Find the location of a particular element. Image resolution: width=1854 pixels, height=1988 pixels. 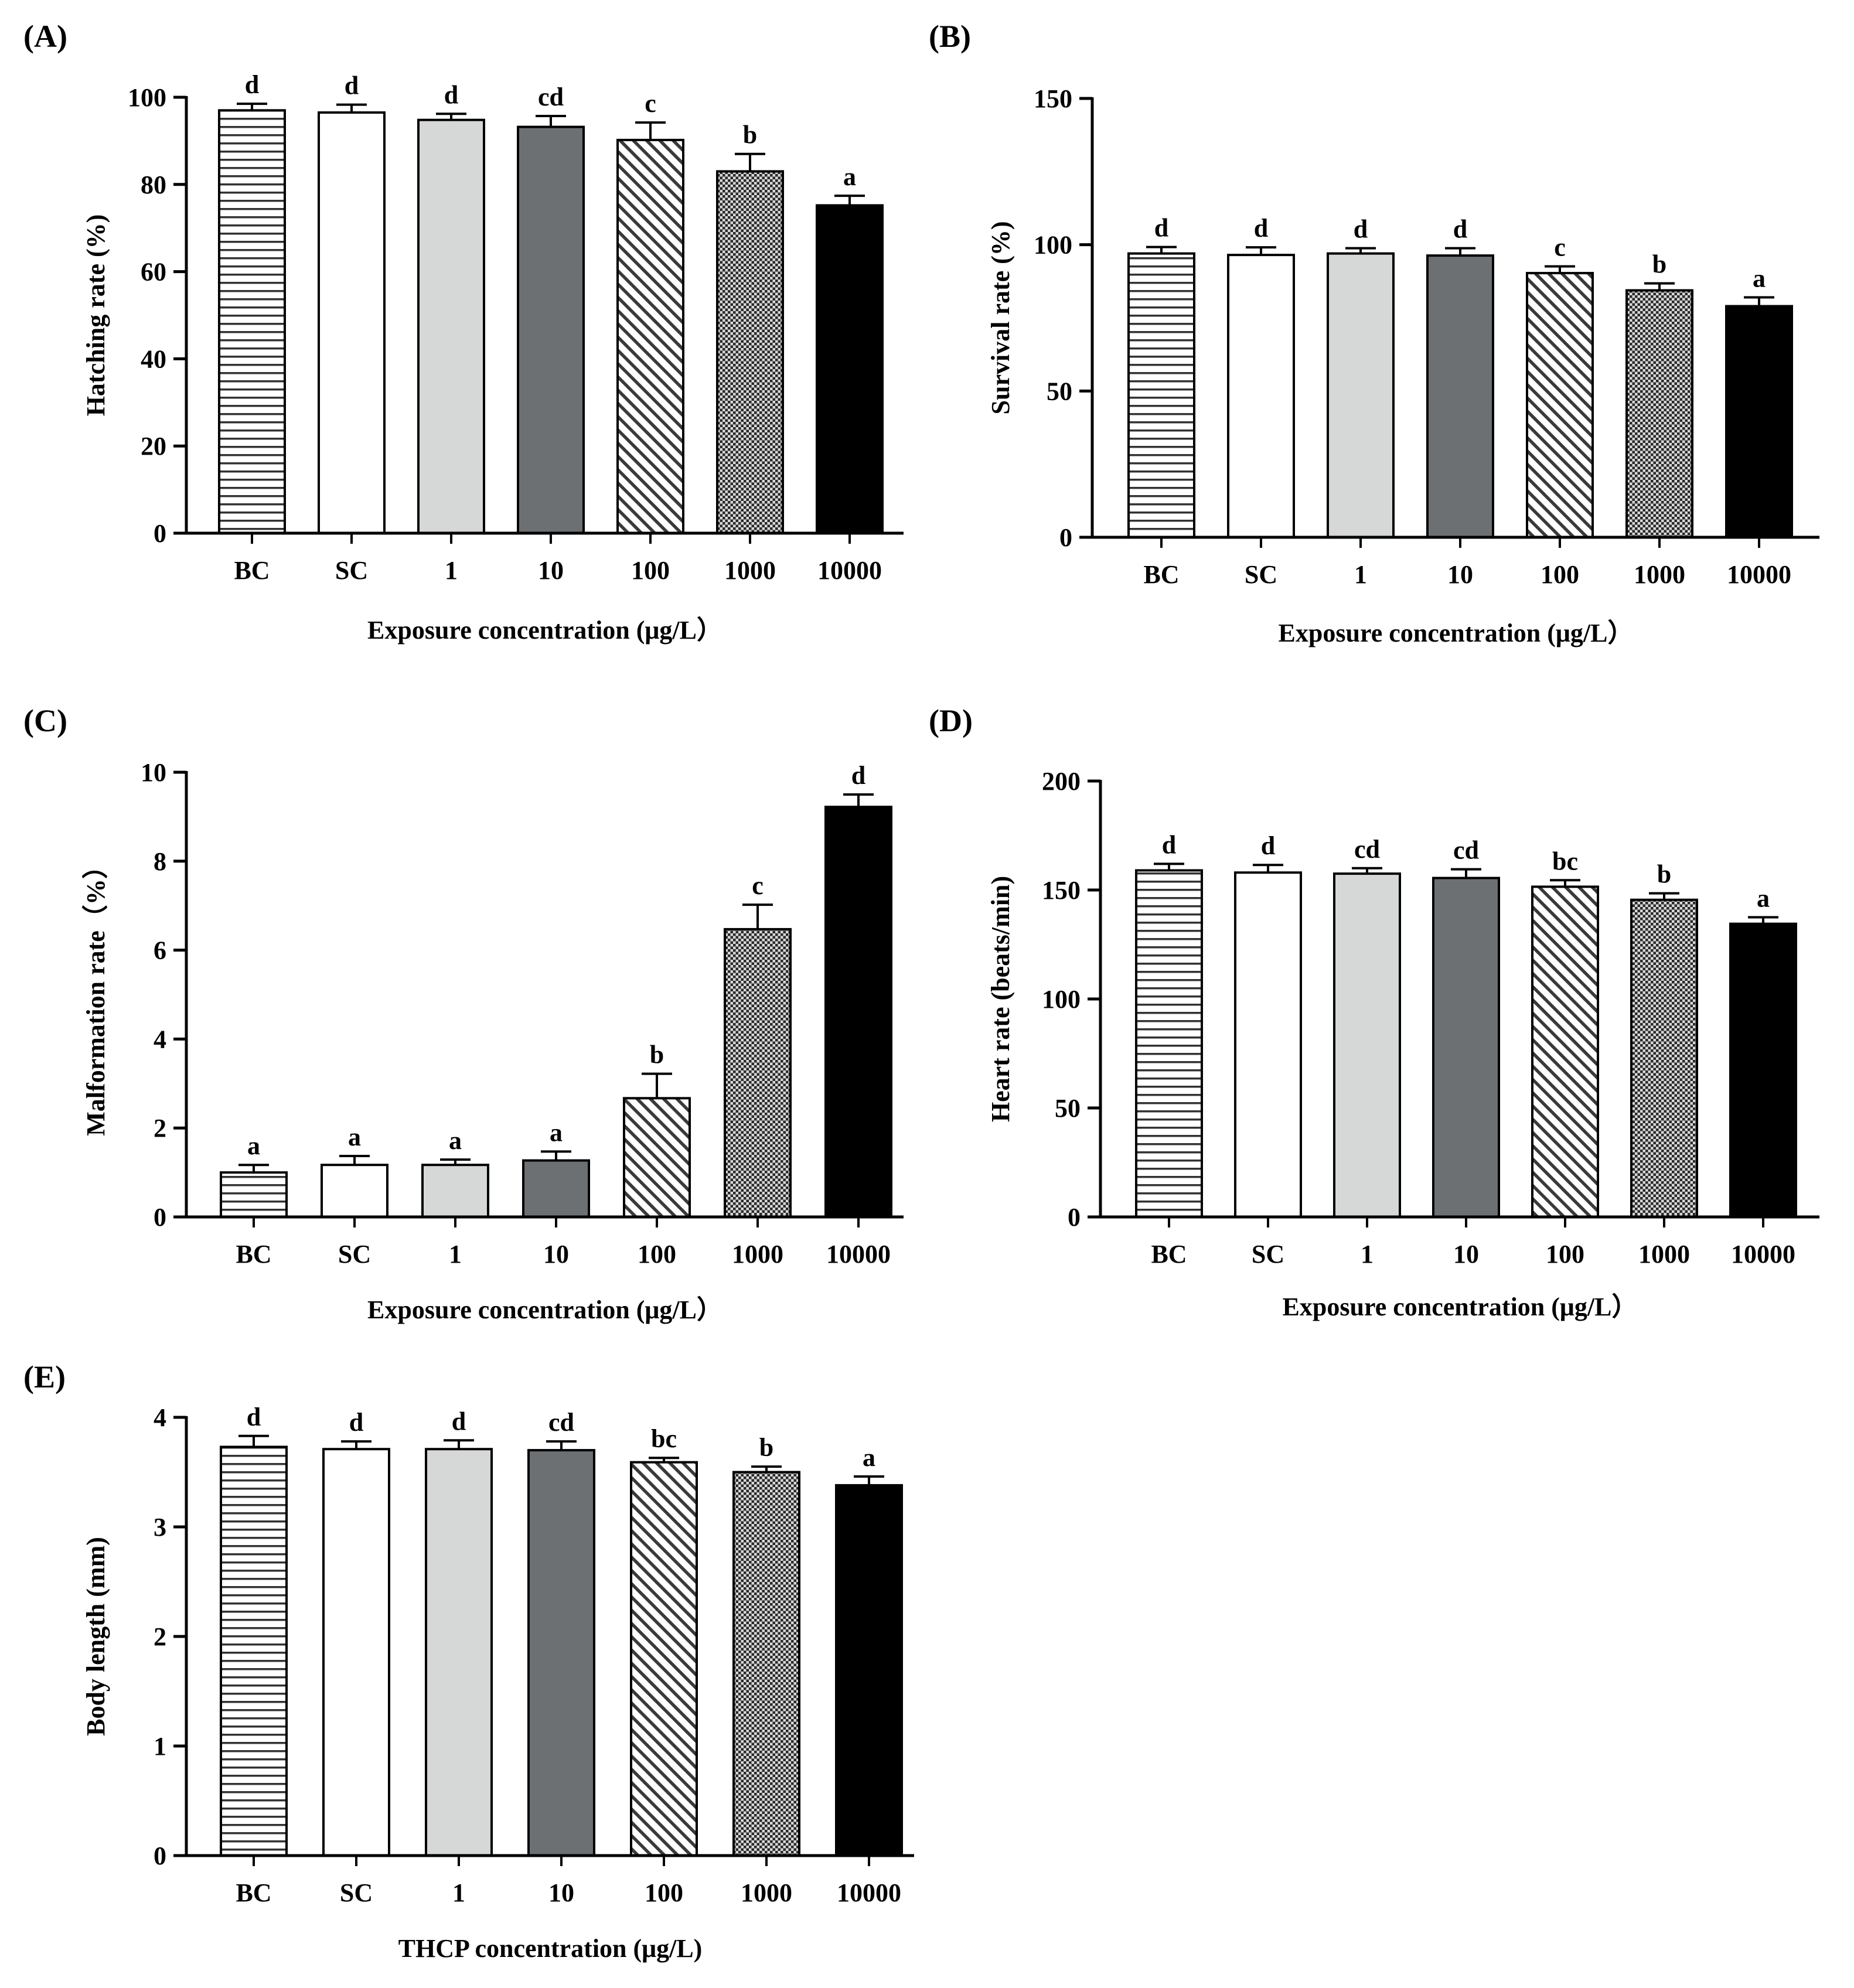

y-tick-label: 10 is located at coordinates (153, 772).